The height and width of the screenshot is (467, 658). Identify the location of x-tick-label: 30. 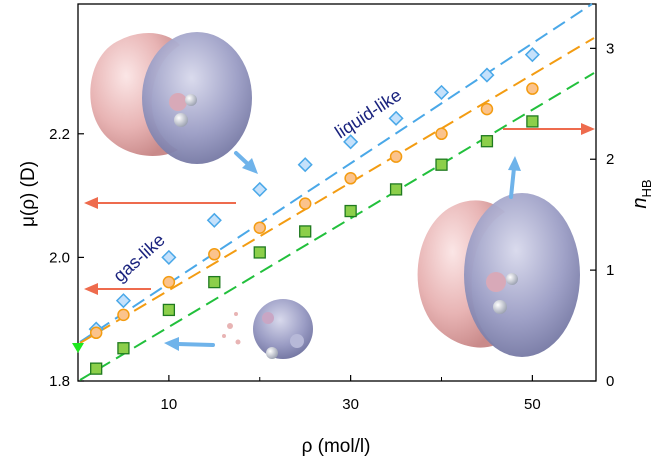
(350, 404).